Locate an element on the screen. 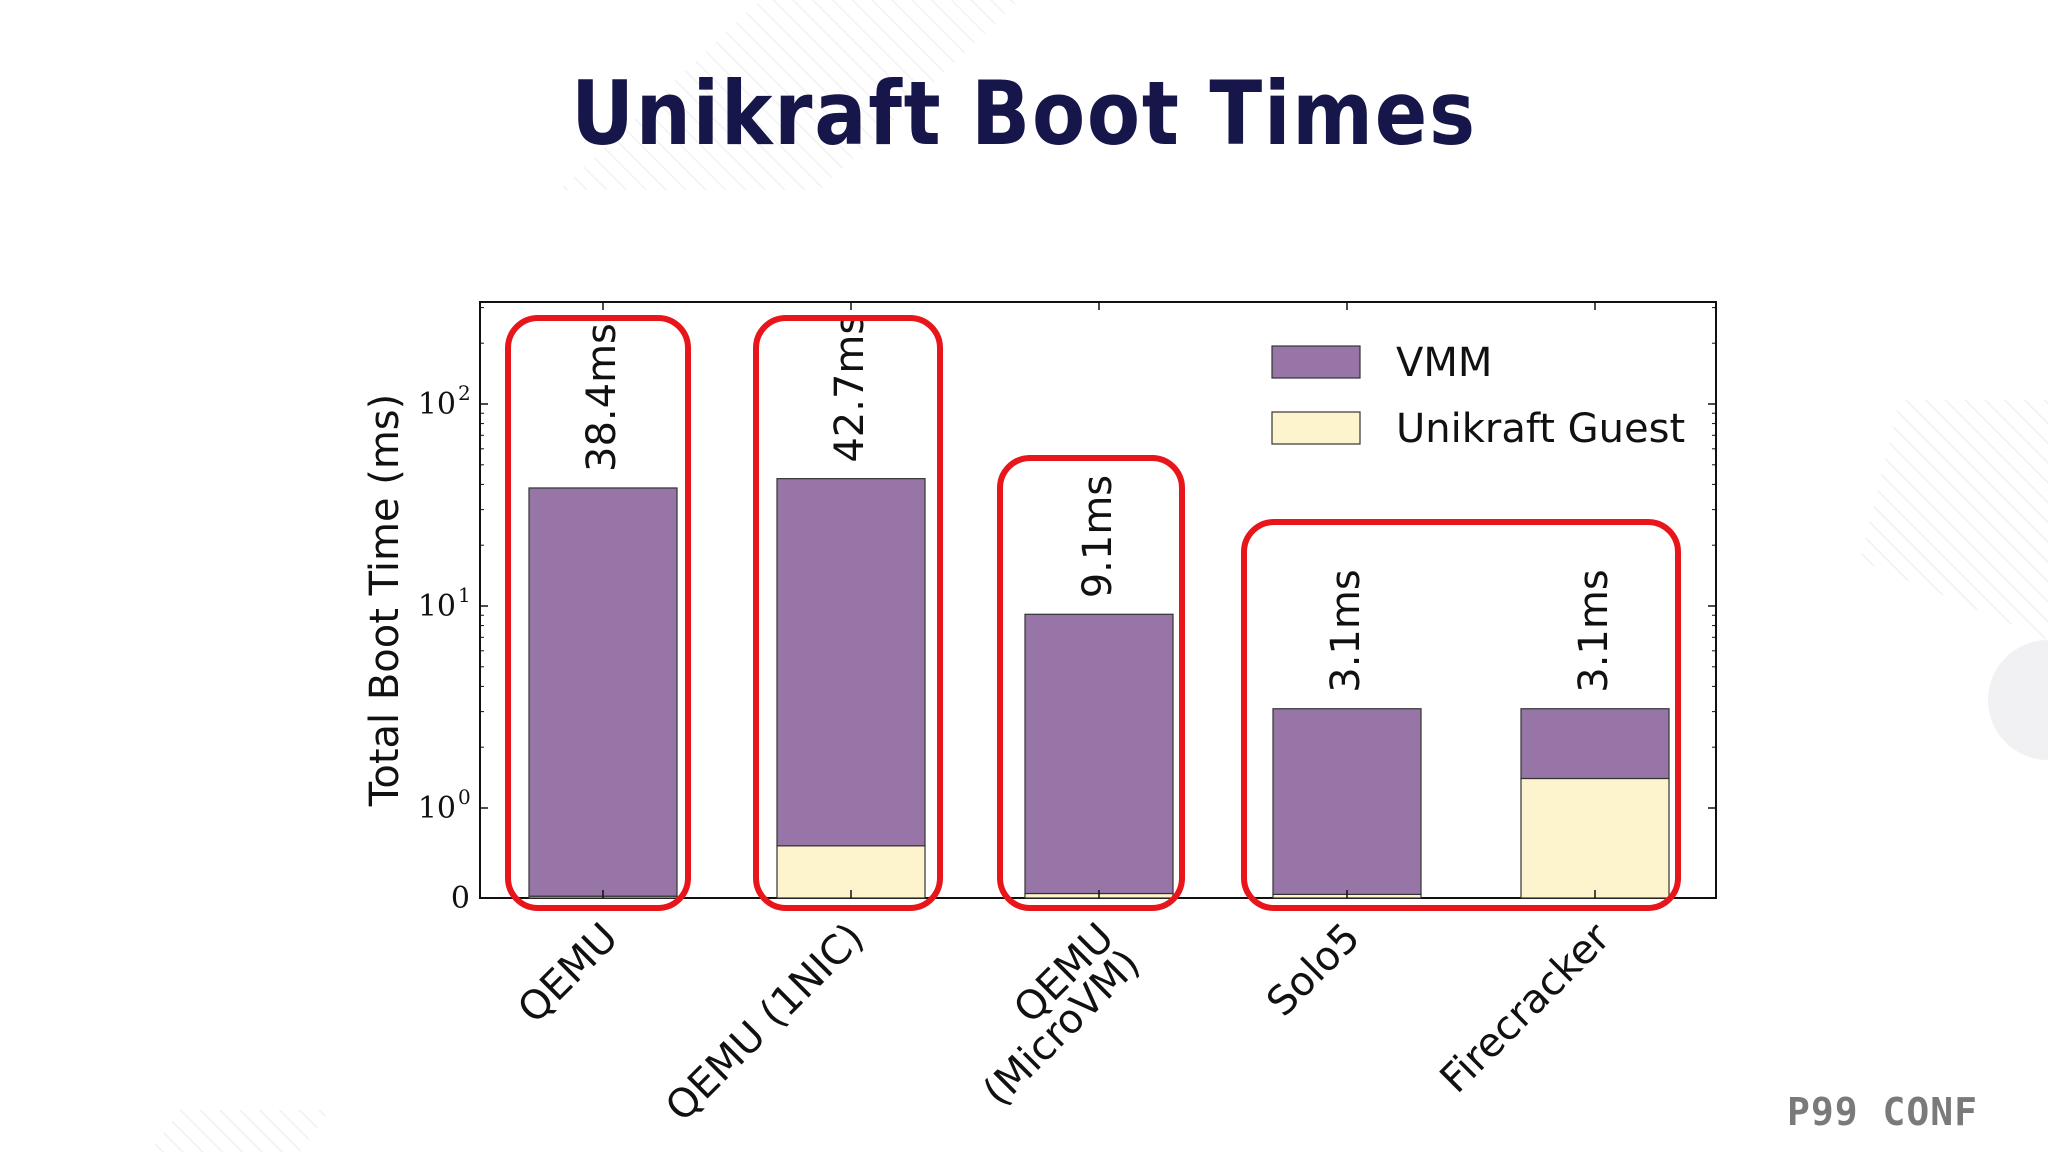 Image resolution: width=2048 pixels, height=1152 pixels. total-label-4: 3.1ms is located at coordinates (1594, 630).